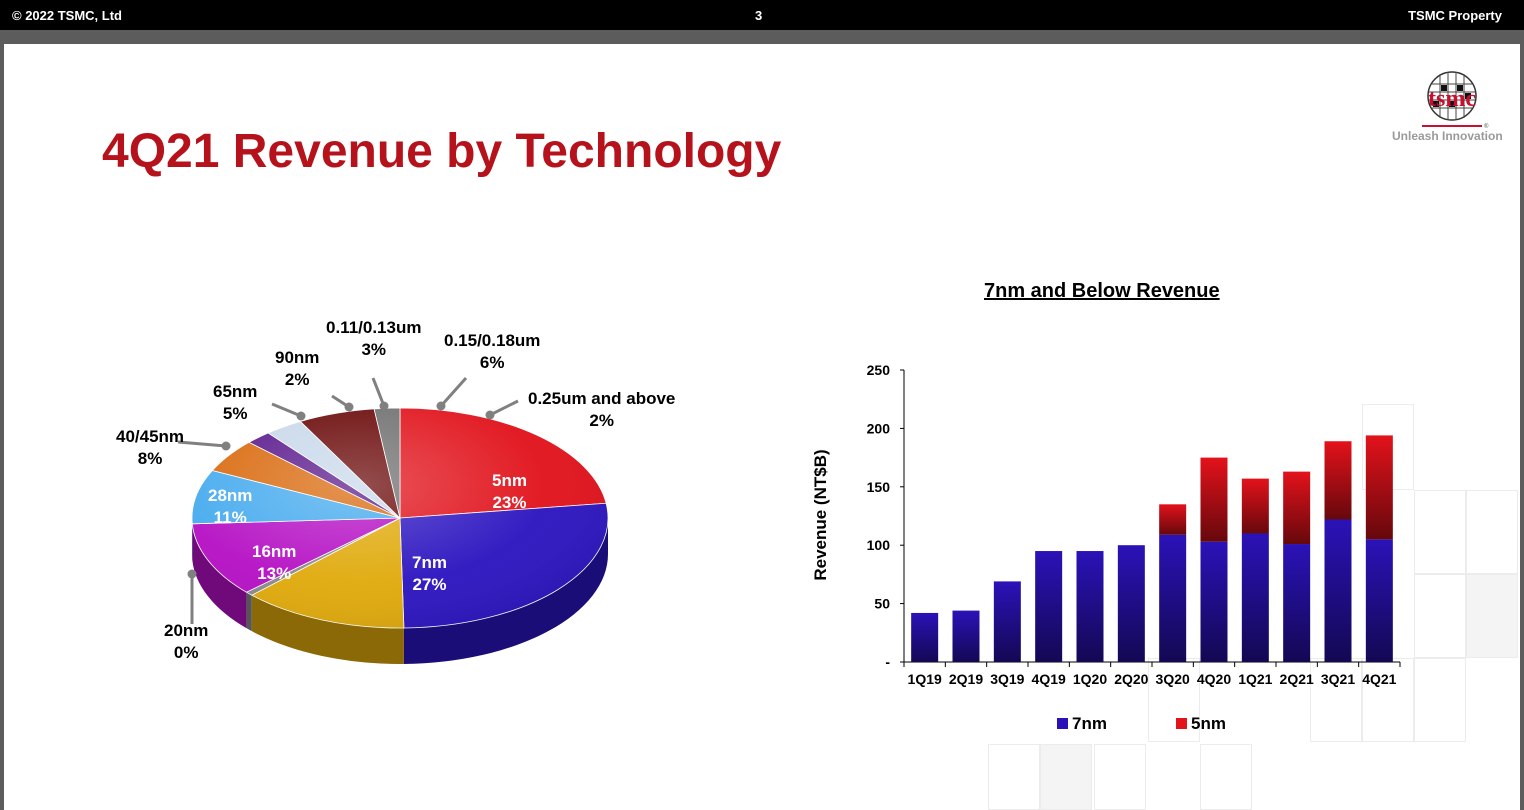 This screenshot has height=810, width=1524. What do you see at coordinates (509, 491) in the screenshot?
I see `pie-label-5nm: 5nm 23%` at bounding box center [509, 491].